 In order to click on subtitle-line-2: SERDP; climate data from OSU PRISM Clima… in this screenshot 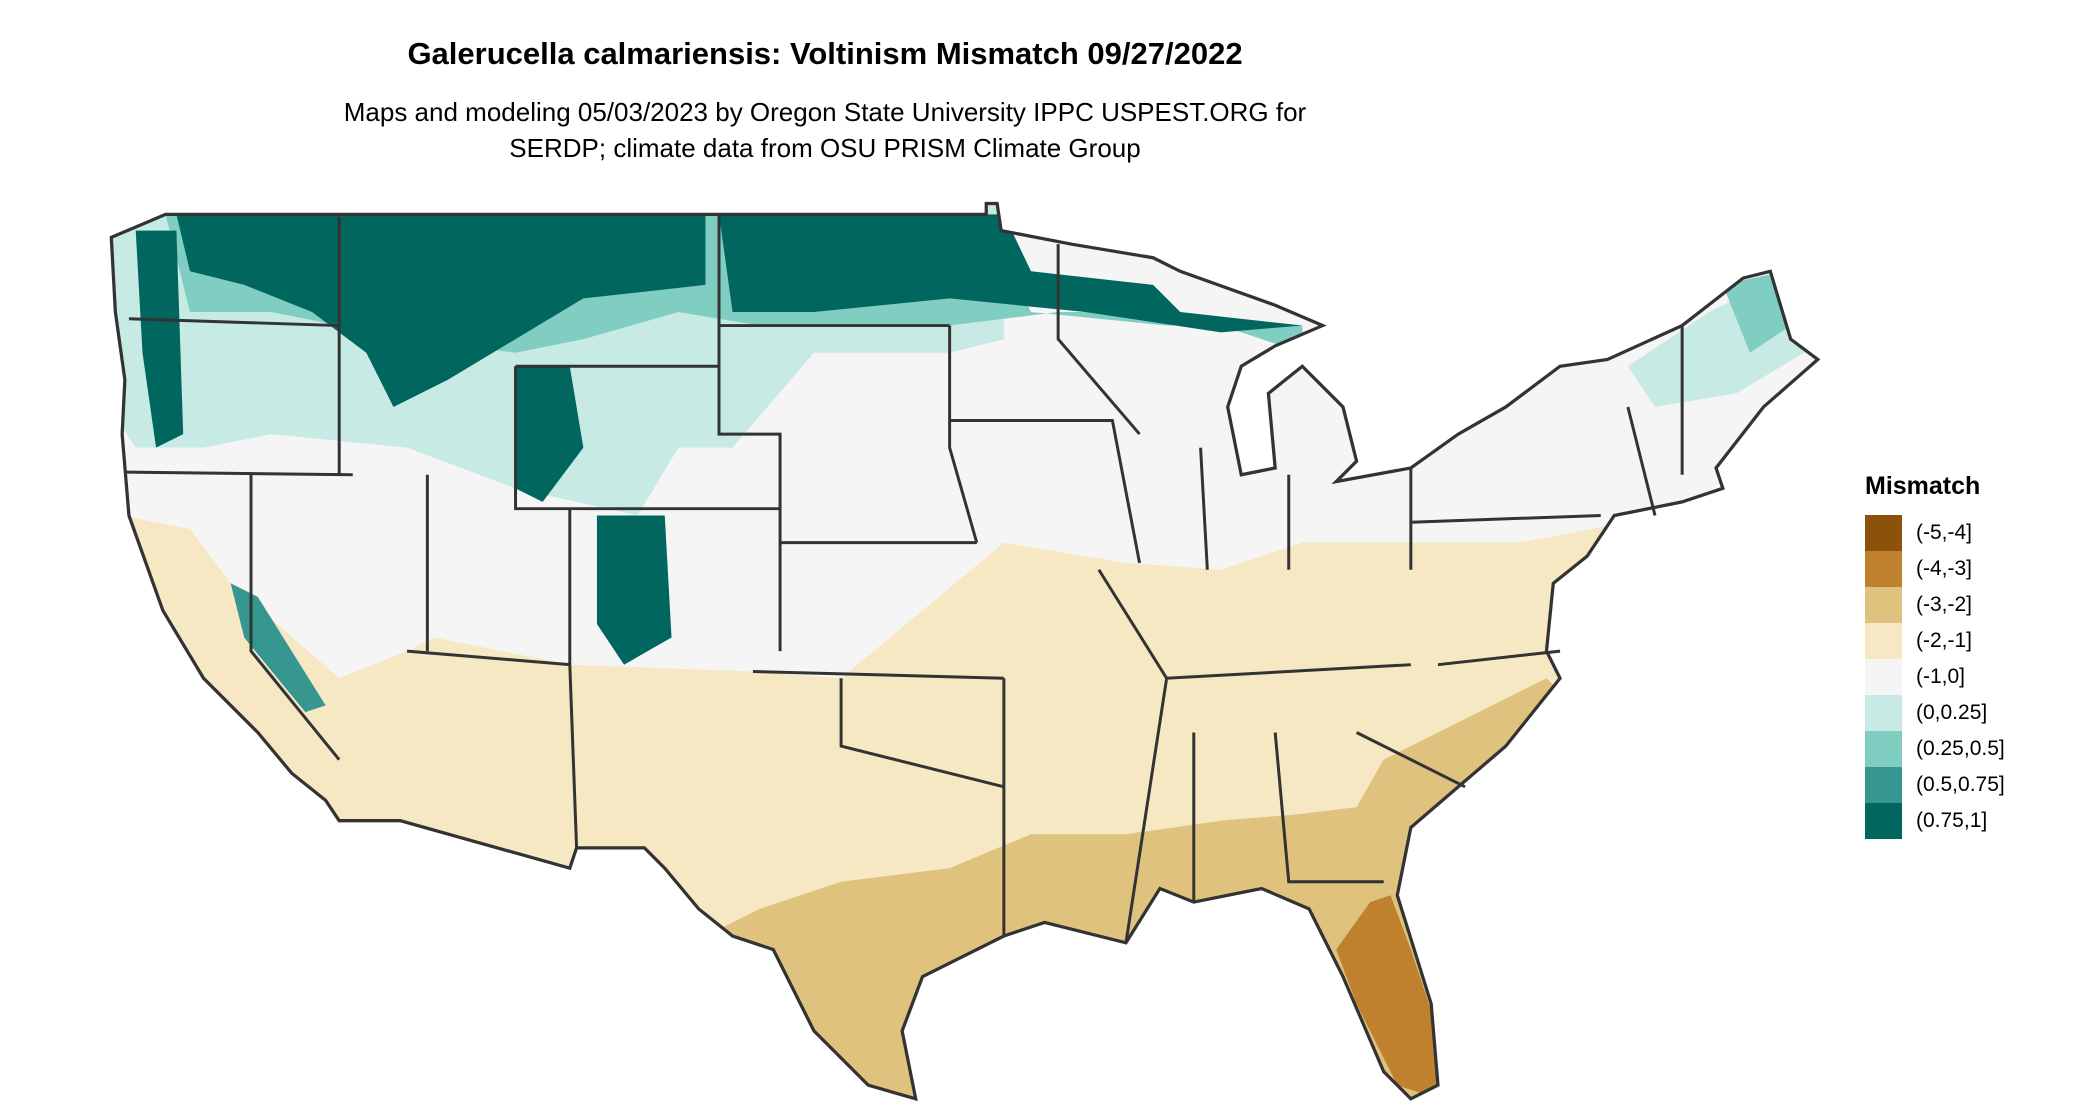, I will do `click(825, 148)`.